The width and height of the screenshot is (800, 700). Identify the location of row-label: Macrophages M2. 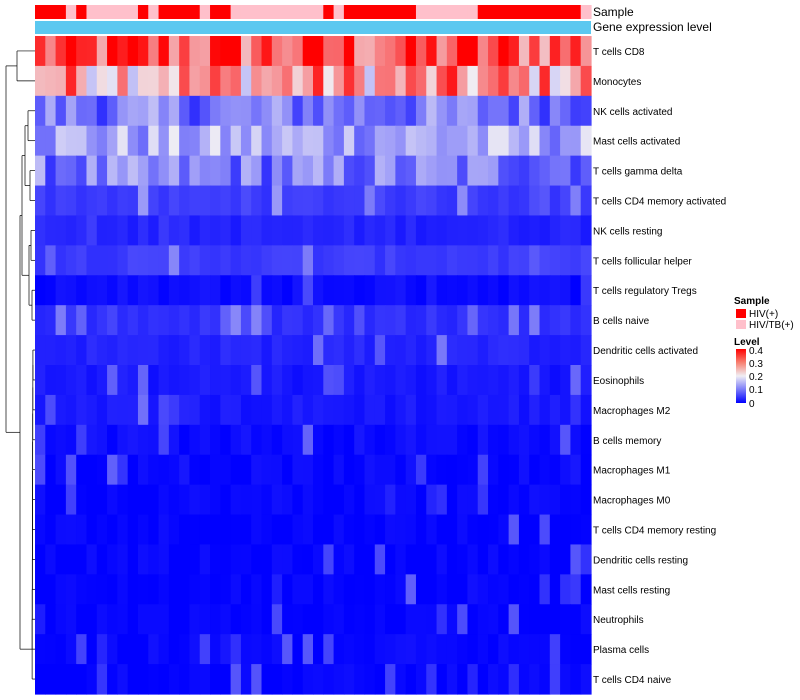
(632, 411).